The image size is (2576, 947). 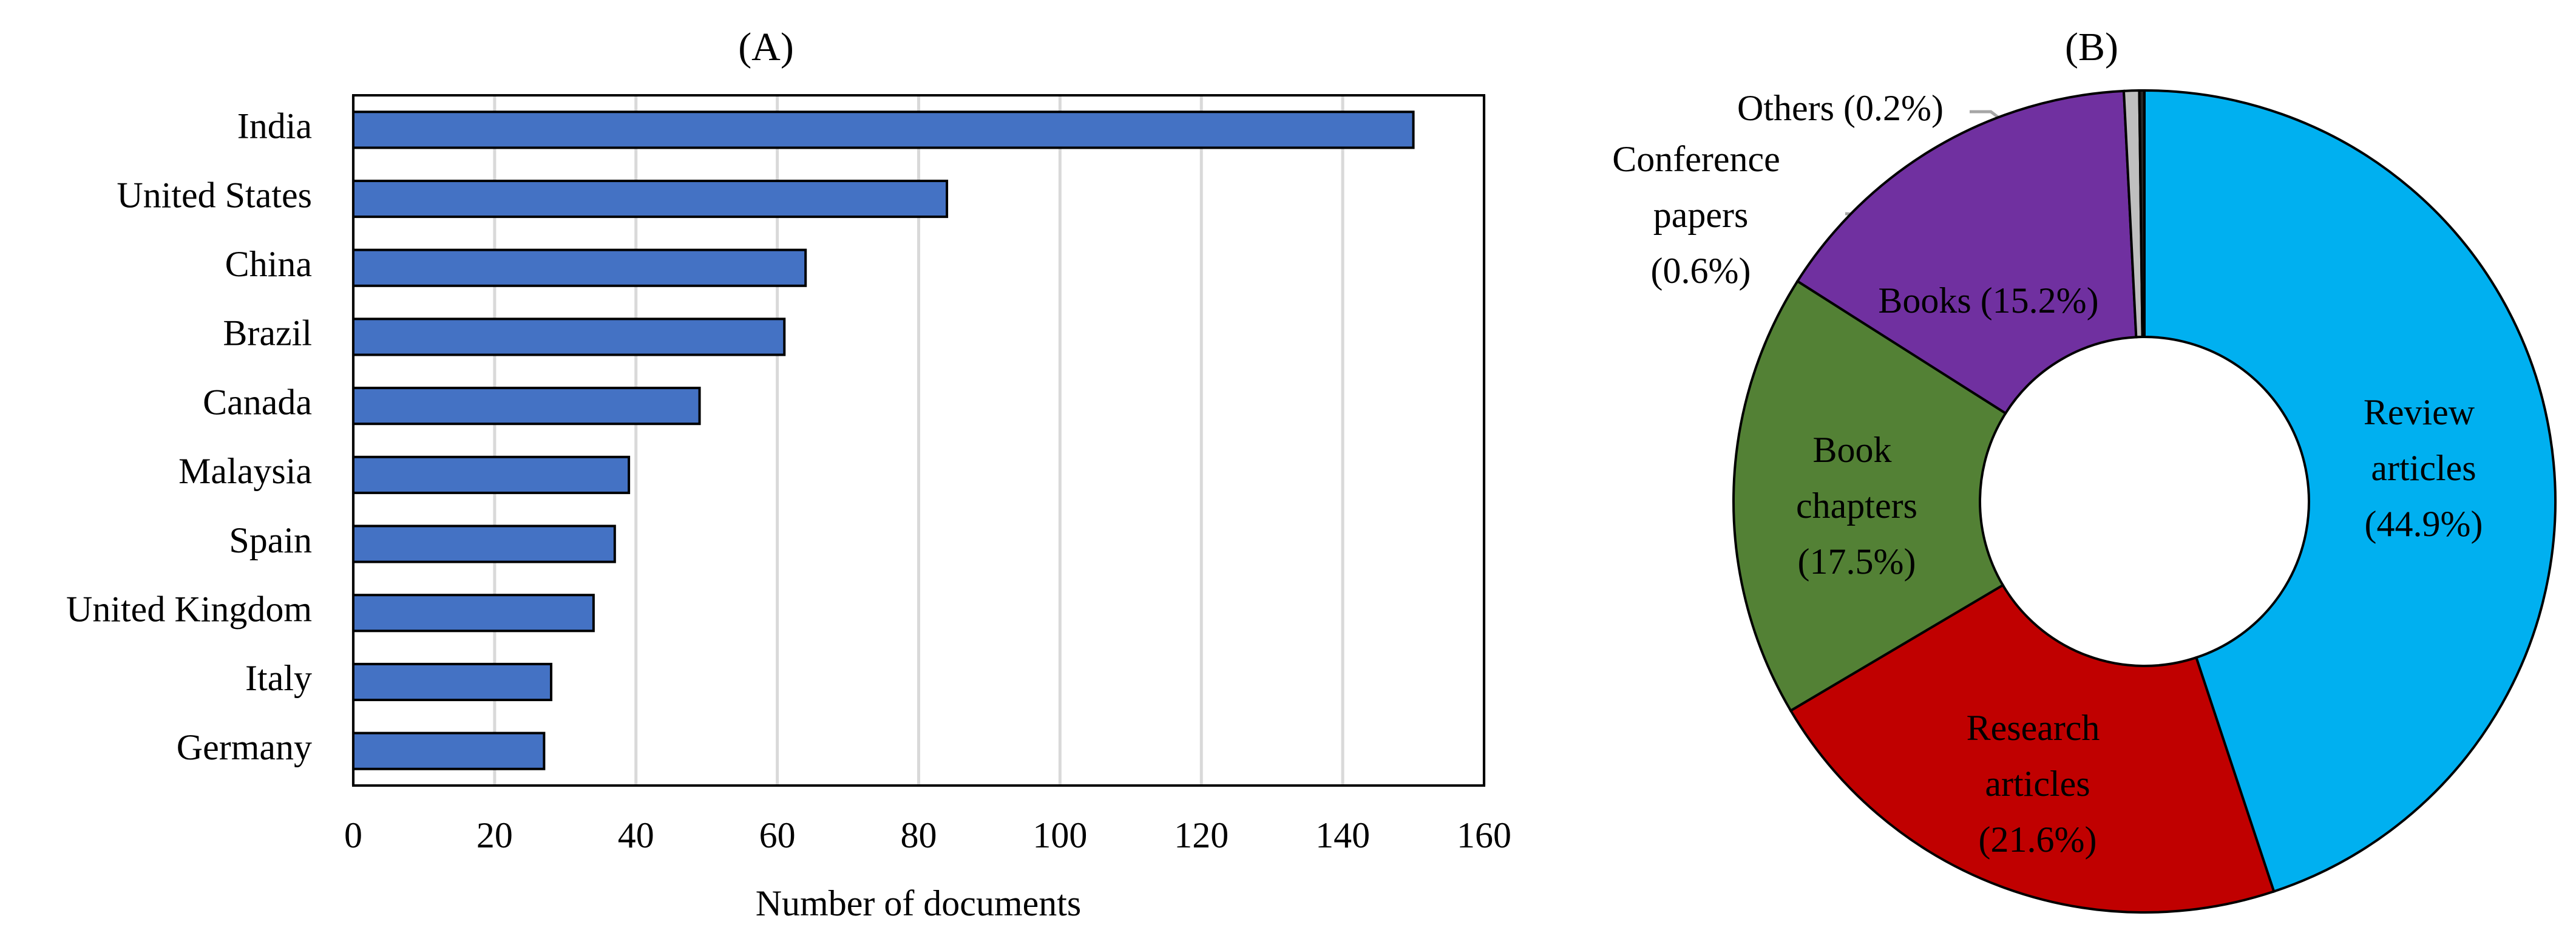 I want to click on y-tick-label: Germany, so click(x=245, y=747).